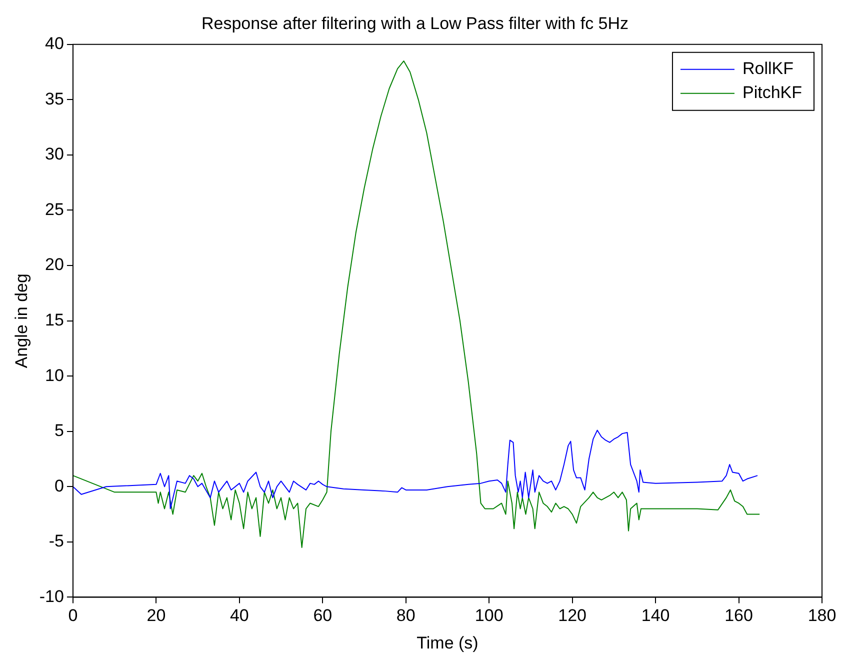 The image size is (850, 666). I want to click on x-axis-title: Time (s), so click(447, 642).